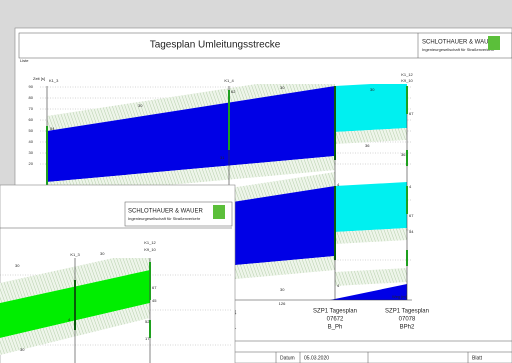 This screenshot has width=512, height=363. What do you see at coordinates (116, 310) in the screenshot?
I see `bands` at bounding box center [116, 310].